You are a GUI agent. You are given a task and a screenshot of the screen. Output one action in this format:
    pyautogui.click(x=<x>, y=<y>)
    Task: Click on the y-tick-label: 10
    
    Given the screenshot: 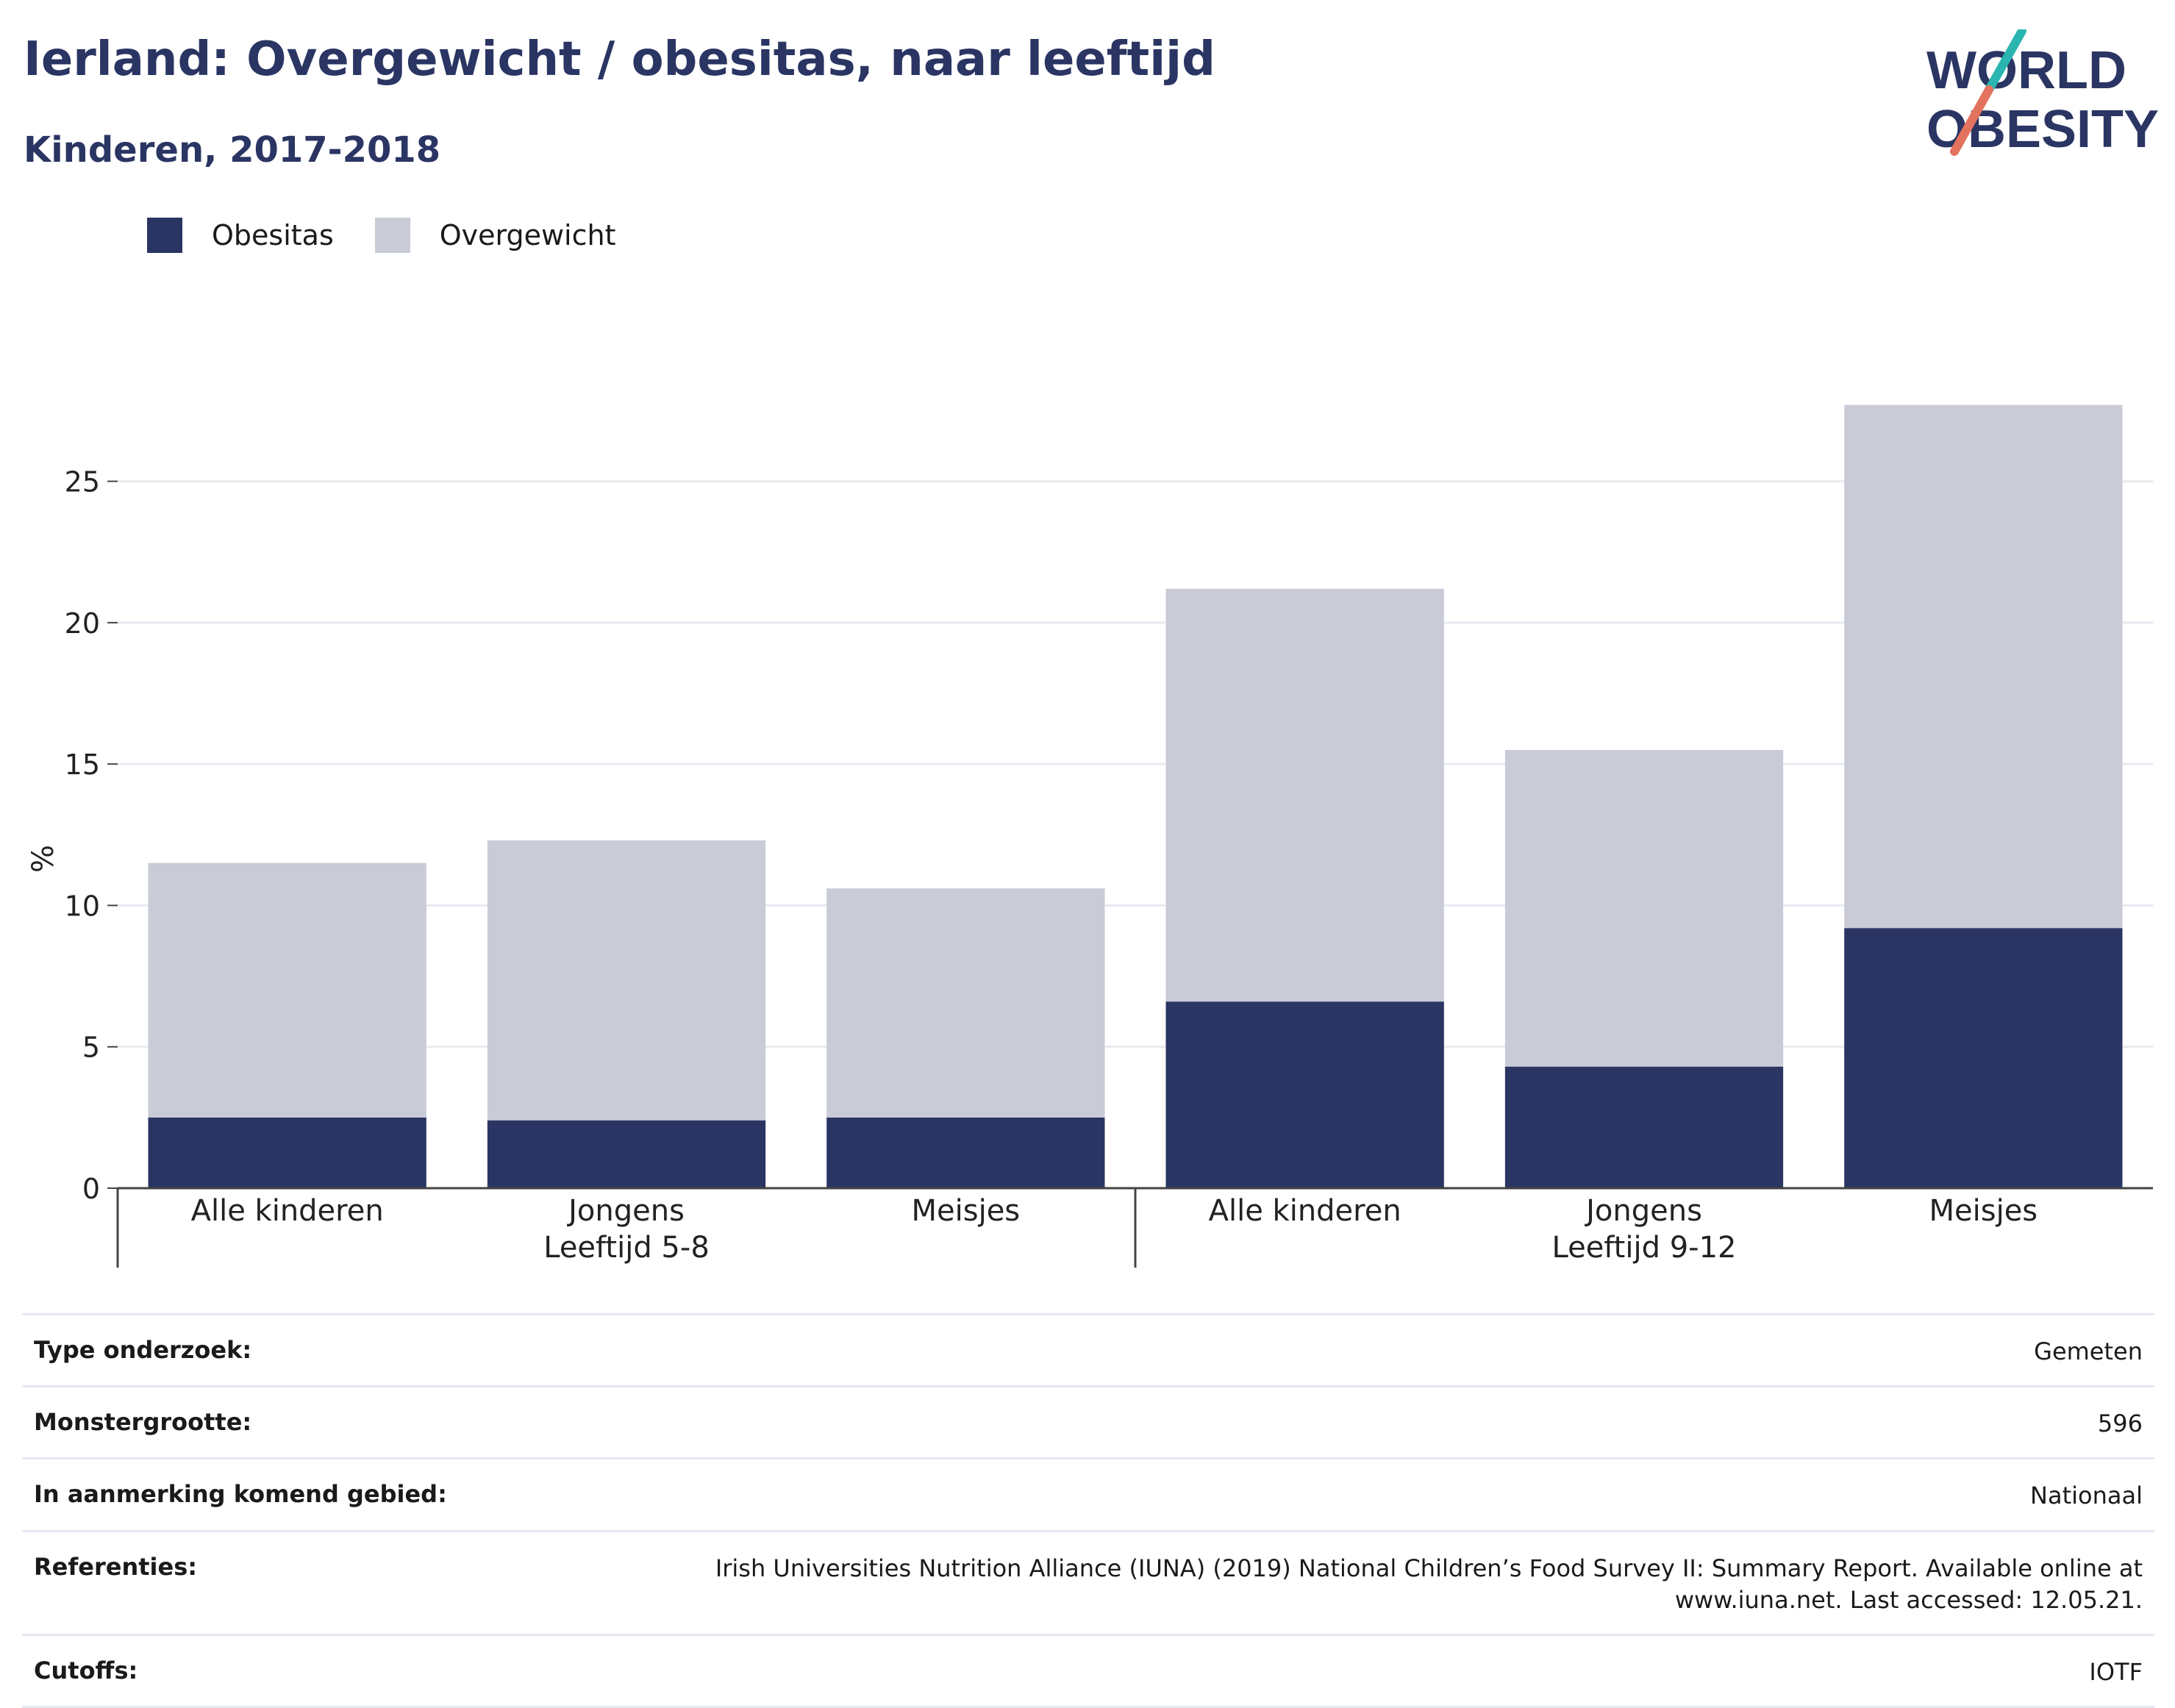 What is the action you would take?
    pyautogui.click(x=83, y=906)
    